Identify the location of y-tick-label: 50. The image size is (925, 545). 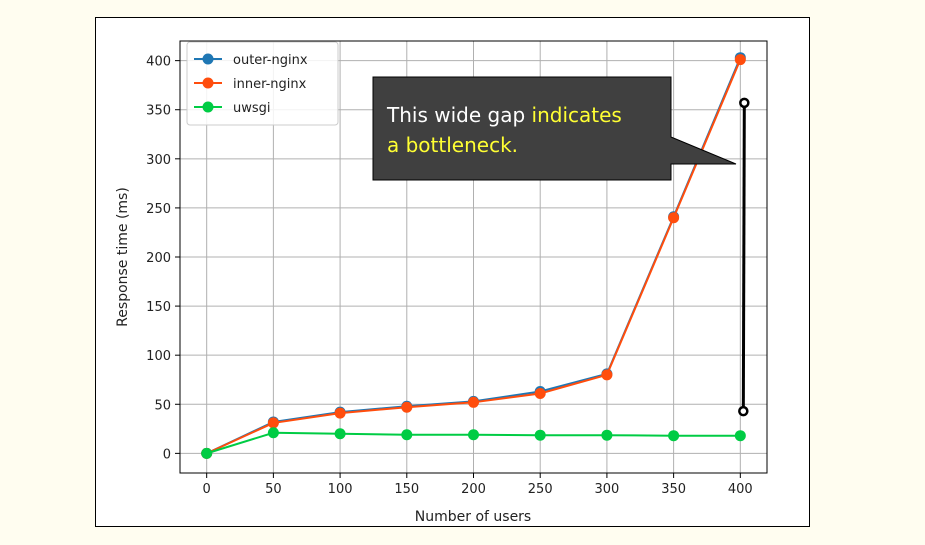
(162, 405).